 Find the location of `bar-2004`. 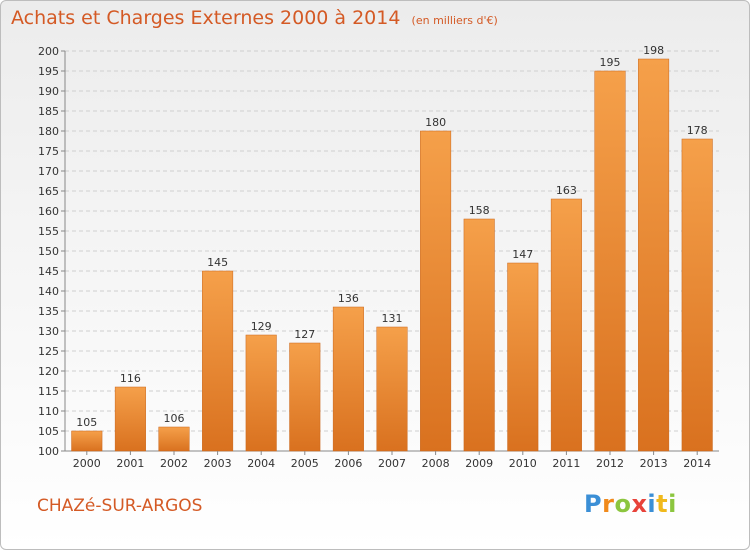

bar-2004 is located at coordinates (261, 393).